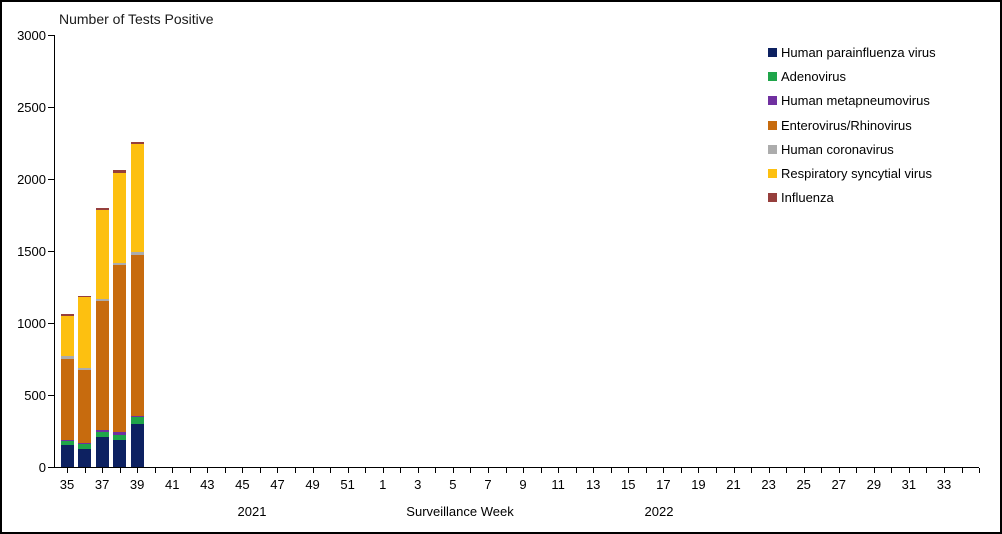 The image size is (1002, 534). Describe the element at coordinates (31, 179) in the screenshot. I see `y-axis-tick-label: 2000` at that location.